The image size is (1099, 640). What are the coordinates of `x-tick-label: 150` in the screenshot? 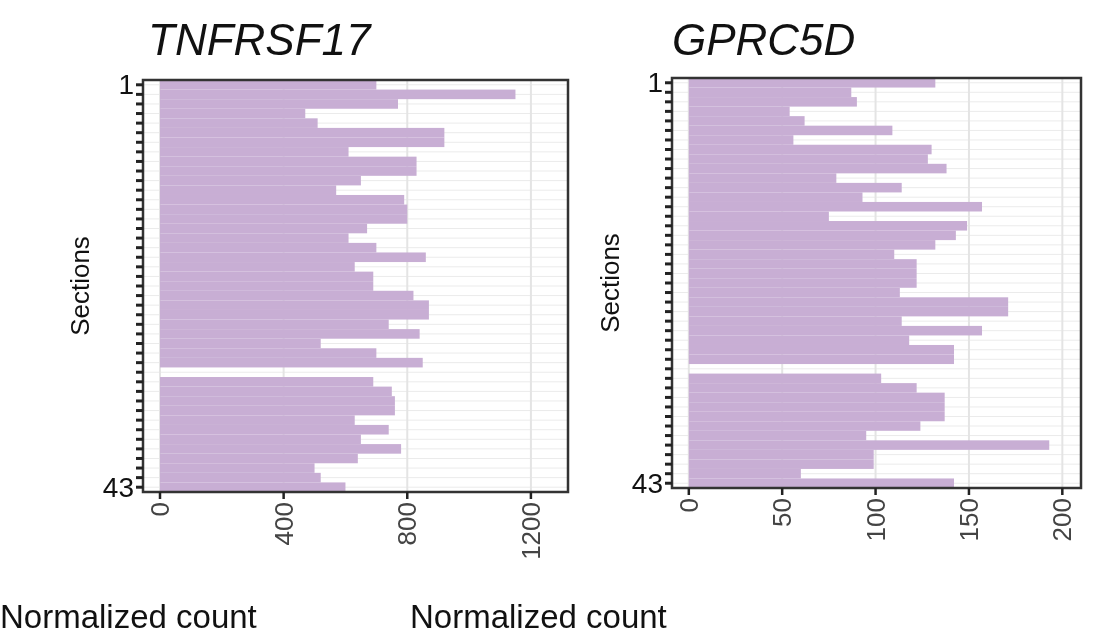 It's located at (968, 520).